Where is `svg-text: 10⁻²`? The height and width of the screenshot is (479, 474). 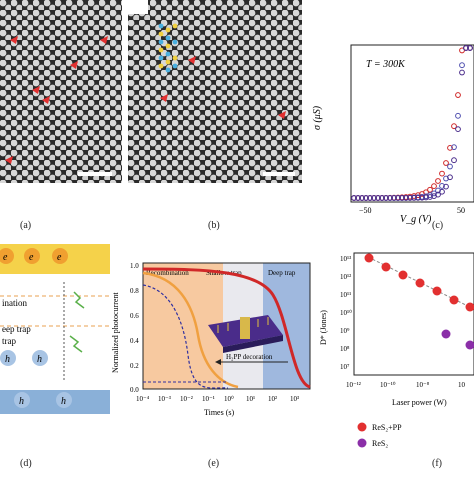
svg-text: 10⁻² is located at coordinates (186, 399).